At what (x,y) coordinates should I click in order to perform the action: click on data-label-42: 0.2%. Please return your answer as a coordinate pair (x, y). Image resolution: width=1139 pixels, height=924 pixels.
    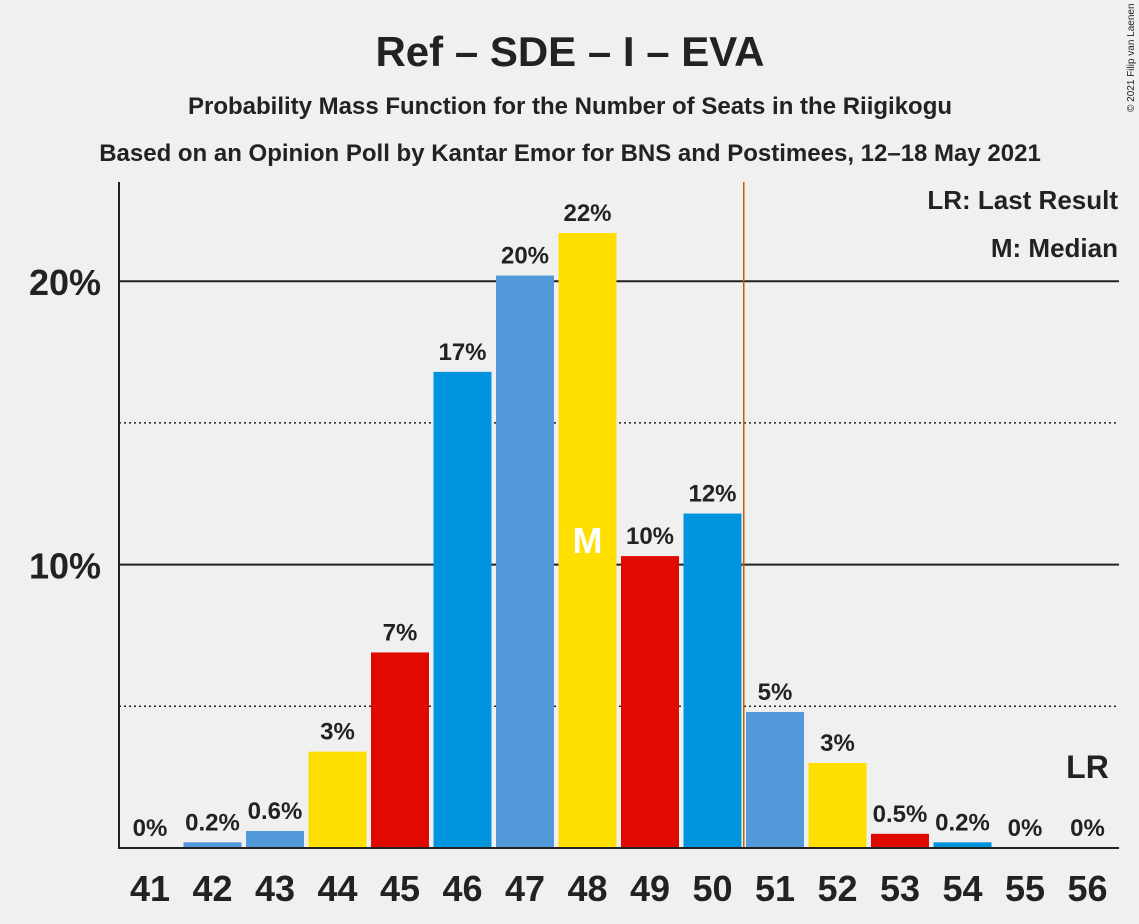
    Looking at the image, I should click on (212, 822).